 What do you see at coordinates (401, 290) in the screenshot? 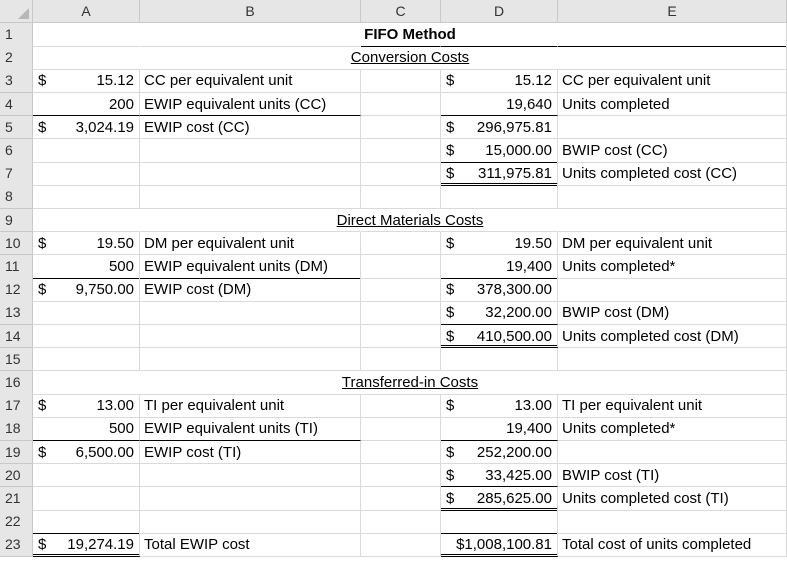
I see `cell-c12` at bounding box center [401, 290].